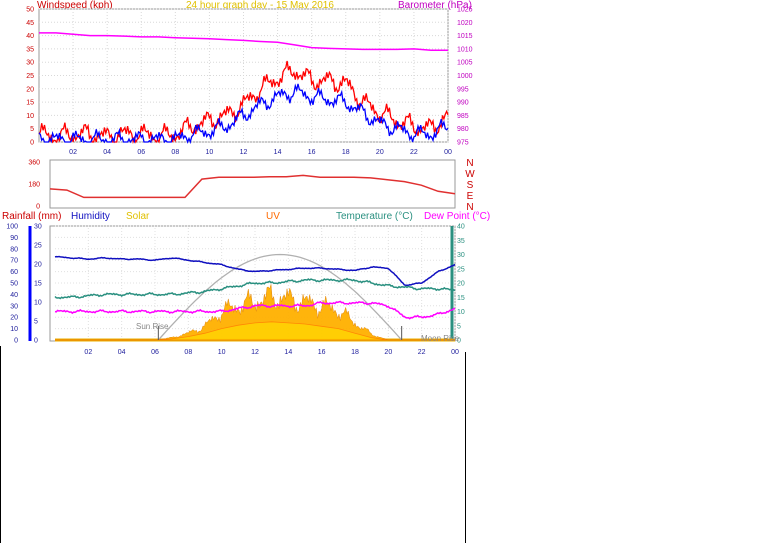 This screenshot has width=761, height=543. What do you see at coordinates (463, 103) in the screenshot?
I see `baro-tick-label: 990` at bounding box center [463, 103].